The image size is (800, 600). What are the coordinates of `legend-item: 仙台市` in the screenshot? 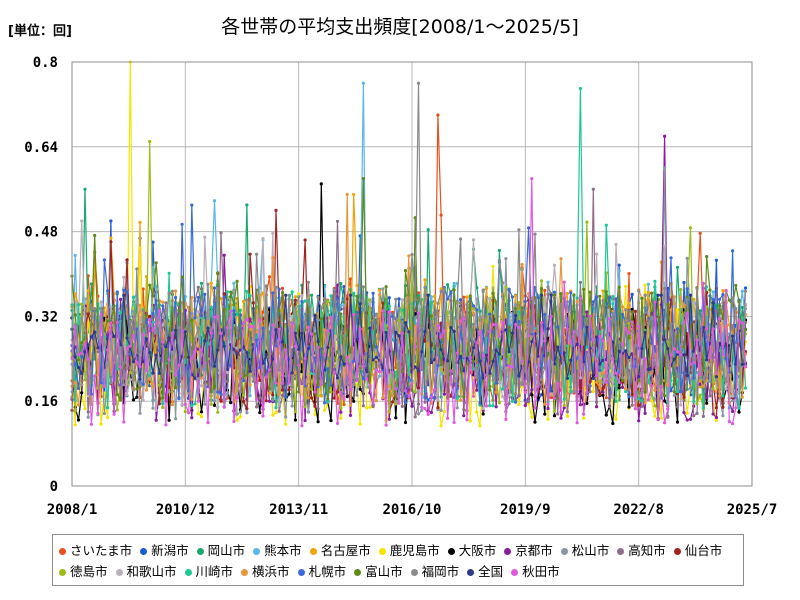 It's located at (697, 550).